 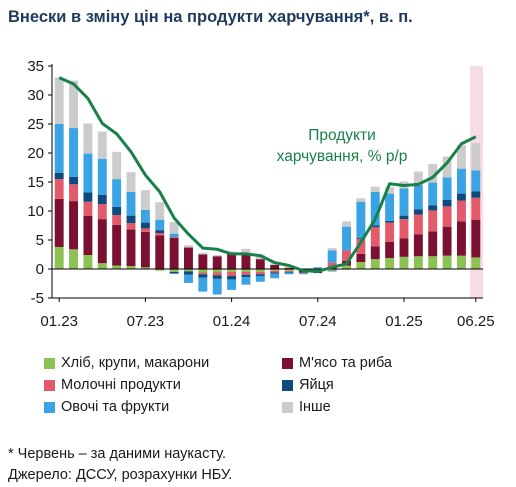 What do you see at coordinates (318, 321) in the screenshot?
I see `x-tick-label: 07.24` at bounding box center [318, 321].